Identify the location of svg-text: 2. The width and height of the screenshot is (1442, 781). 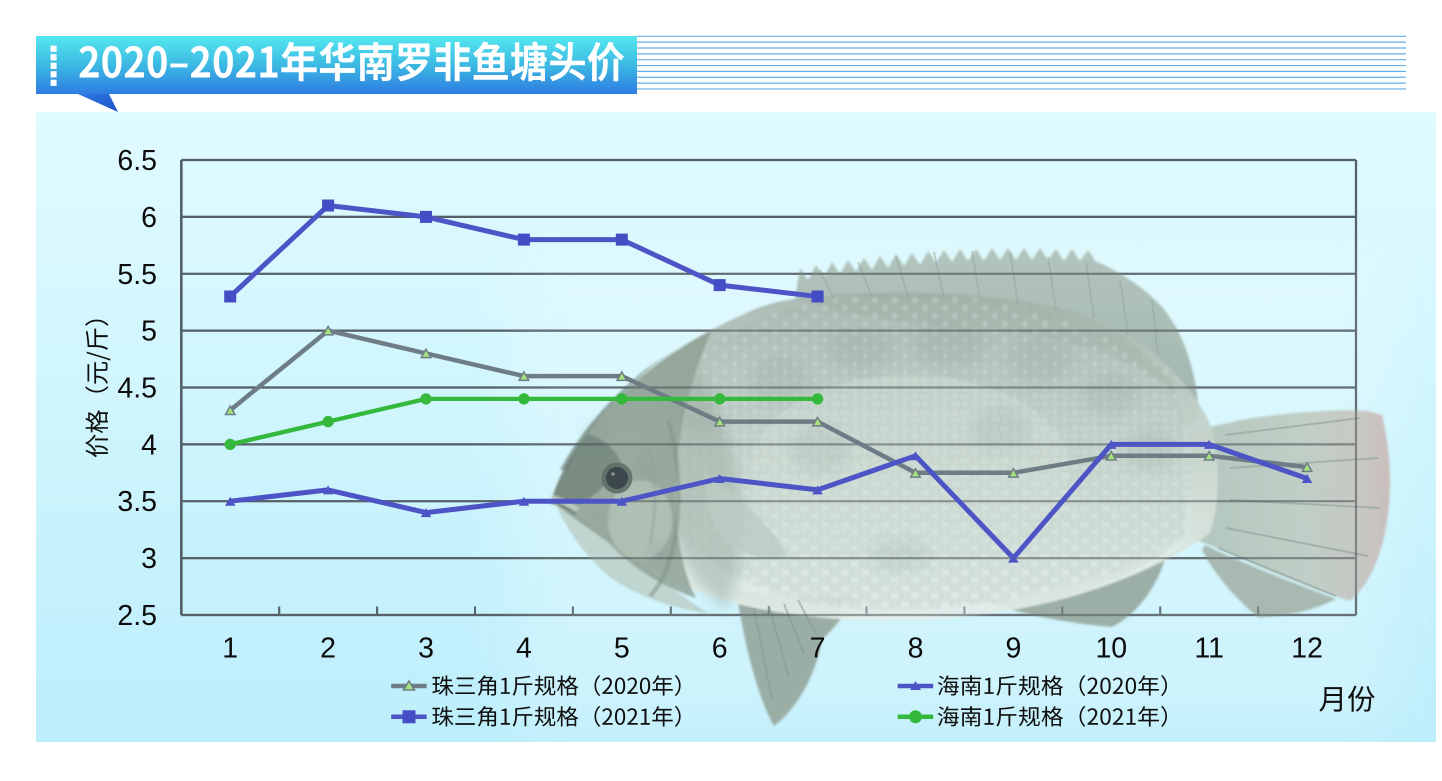
(328, 649).